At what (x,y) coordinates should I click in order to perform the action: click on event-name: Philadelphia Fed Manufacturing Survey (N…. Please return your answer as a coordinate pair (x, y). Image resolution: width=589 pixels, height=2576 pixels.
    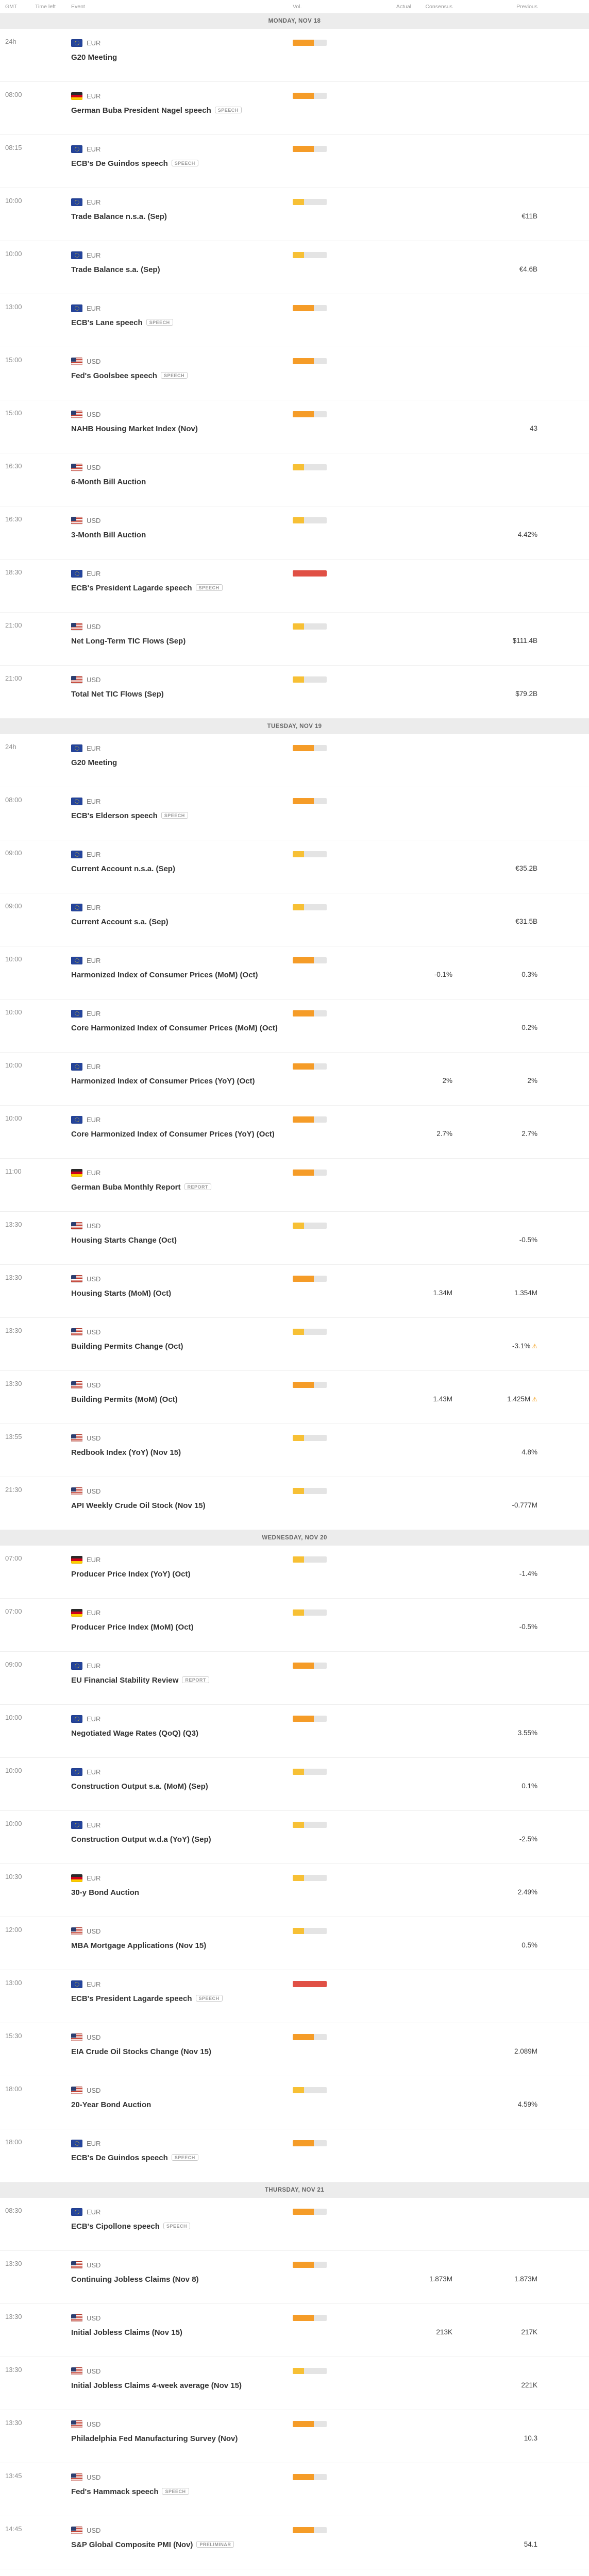
    Looking at the image, I should click on (154, 2438).